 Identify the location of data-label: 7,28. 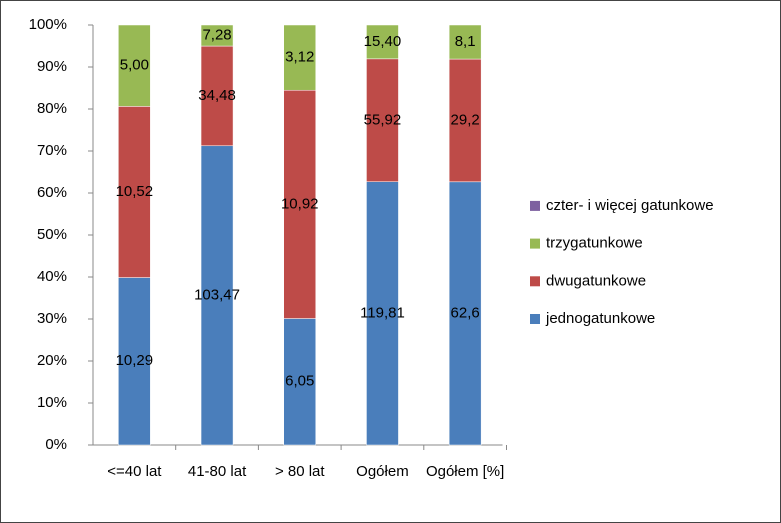
(216, 34).